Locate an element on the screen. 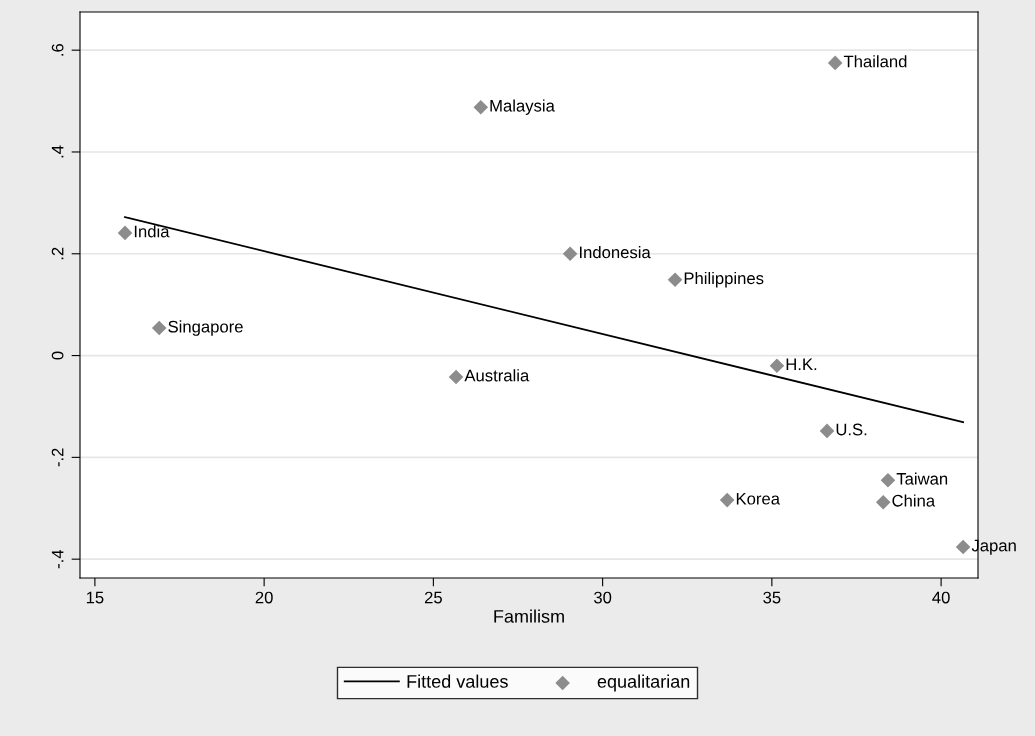 Image resolution: width=1035 pixels, height=736 pixels. x-tick-label: 15 is located at coordinates (95, 597).